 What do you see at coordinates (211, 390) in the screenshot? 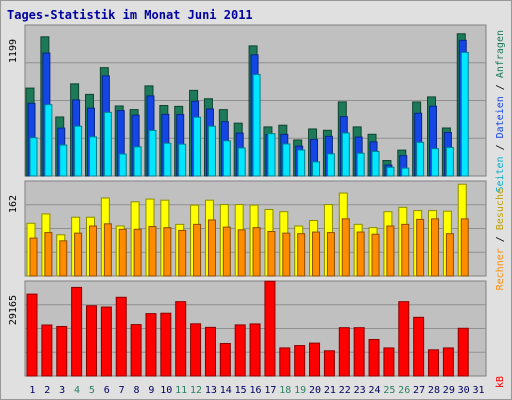
I see `x-tick-label: 13` at bounding box center [211, 390].